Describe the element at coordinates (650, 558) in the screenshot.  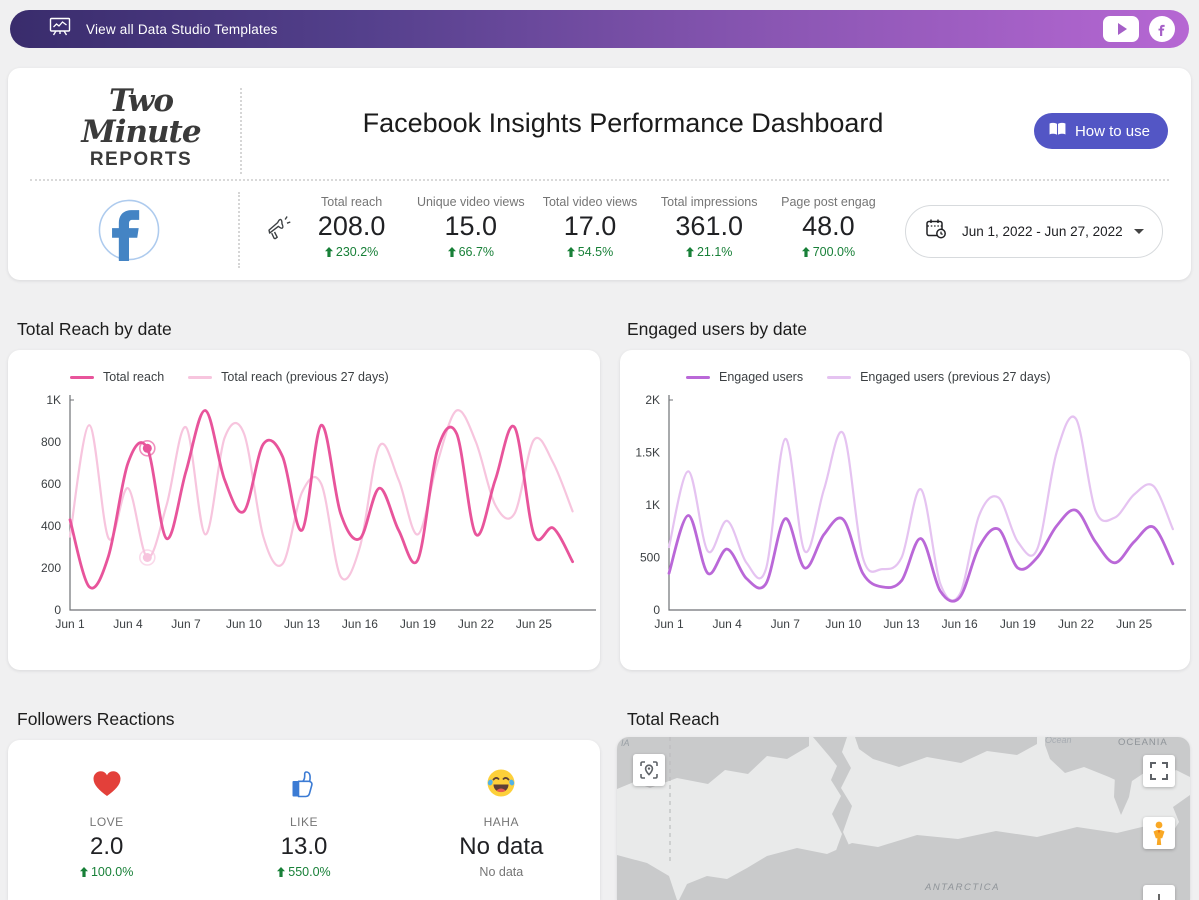
I see `svg-text: 500` at that location.